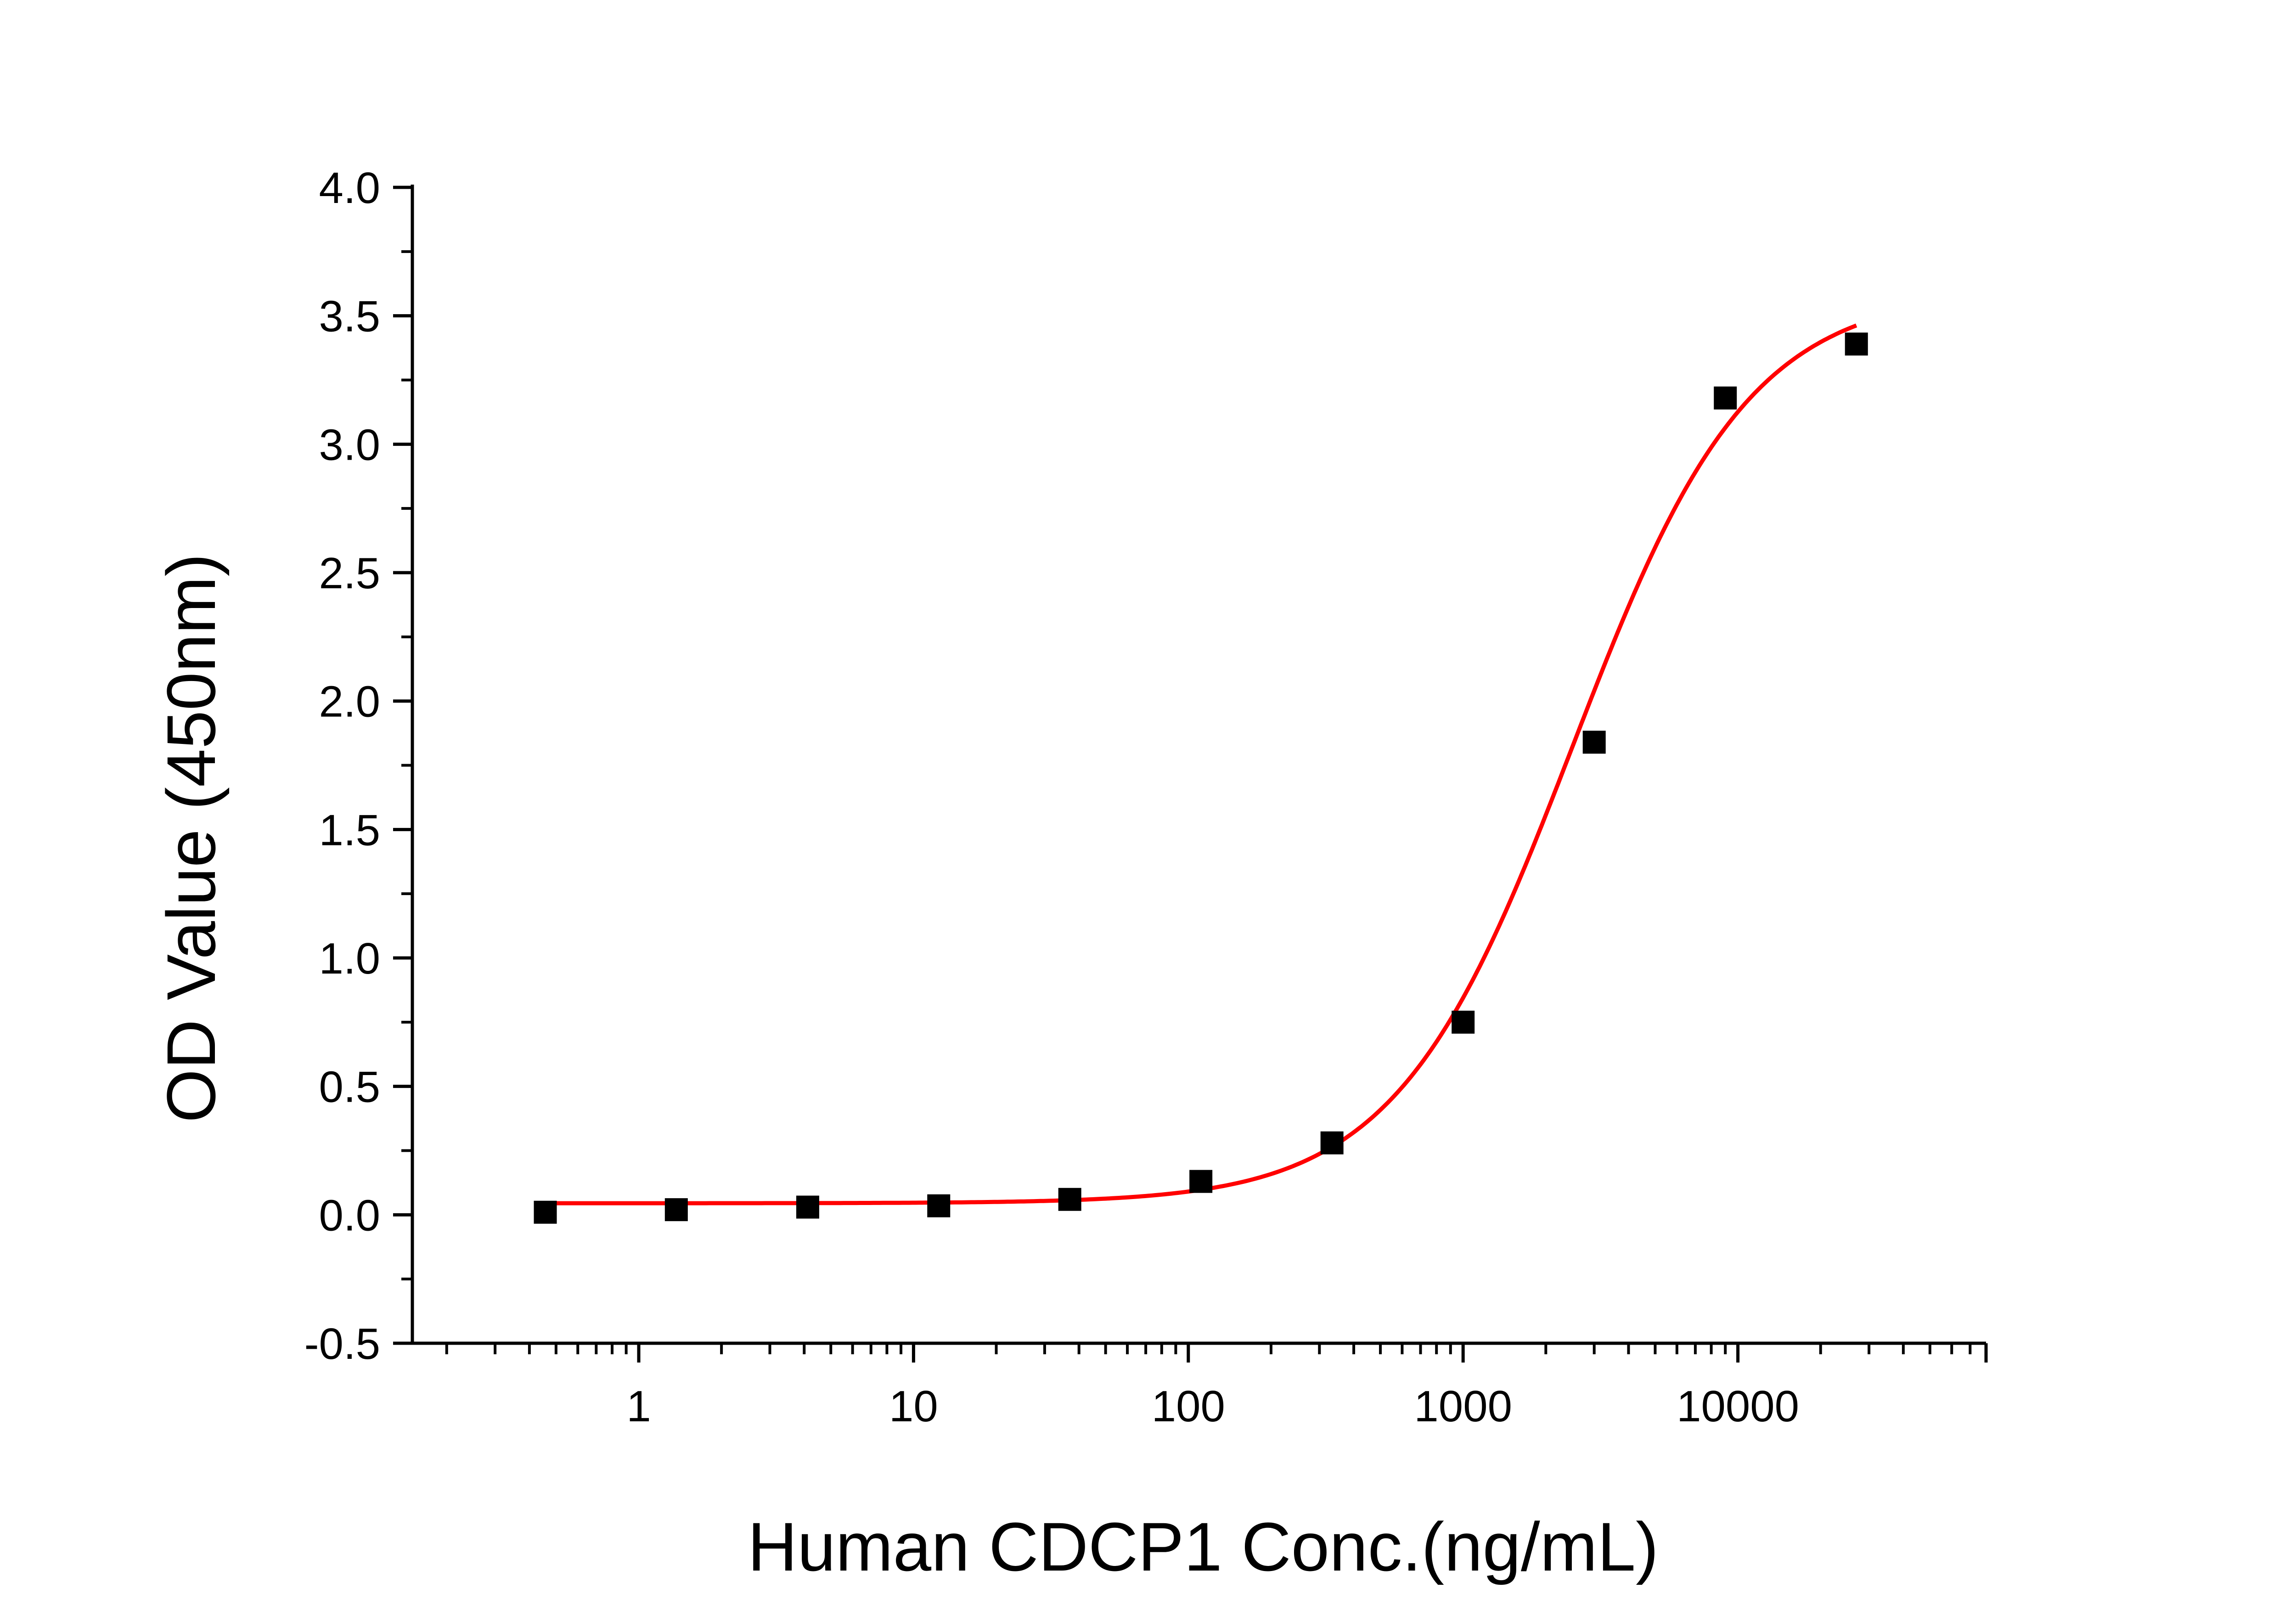 The width and height of the screenshot is (2296, 1605). I want to click on y-tick-label: 4.0, so click(349, 188).